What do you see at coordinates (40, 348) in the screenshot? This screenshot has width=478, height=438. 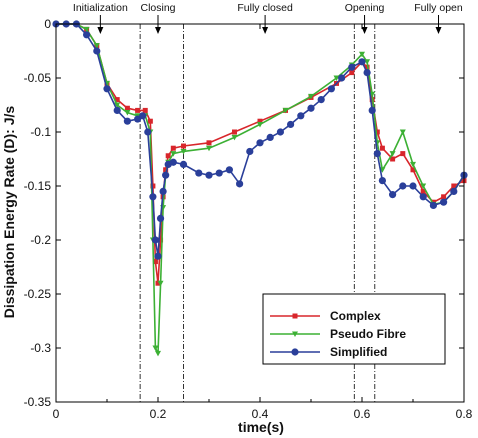 I see `y-tick-label: -0.3` at bounding box center [40, 348].